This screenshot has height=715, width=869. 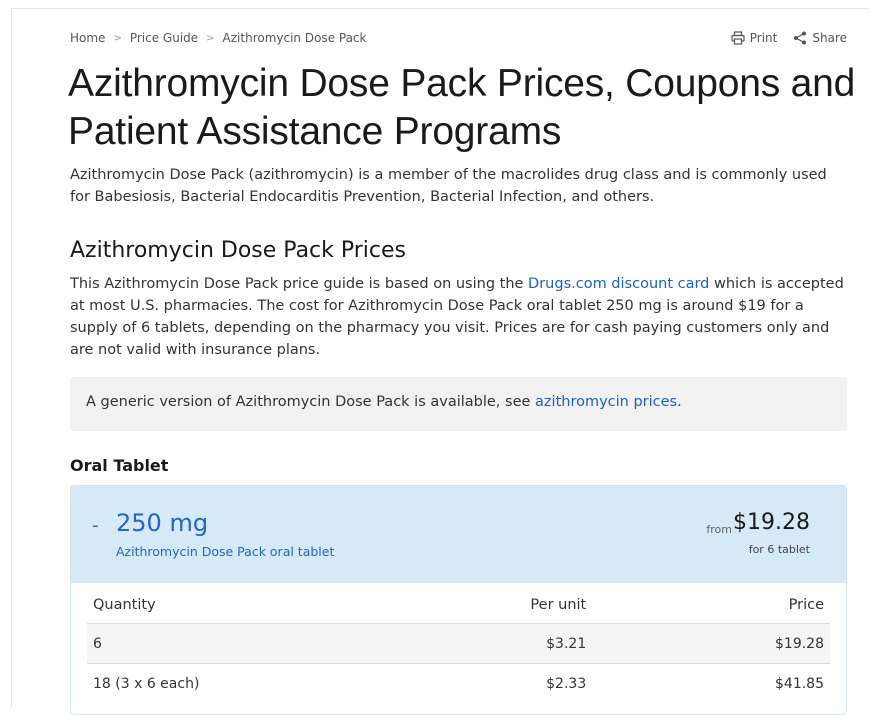 What do you see at coordinates (779, 549) in the screenshot?
I see `supply-label: for 6 tablet` at bounding box center [779, 549].